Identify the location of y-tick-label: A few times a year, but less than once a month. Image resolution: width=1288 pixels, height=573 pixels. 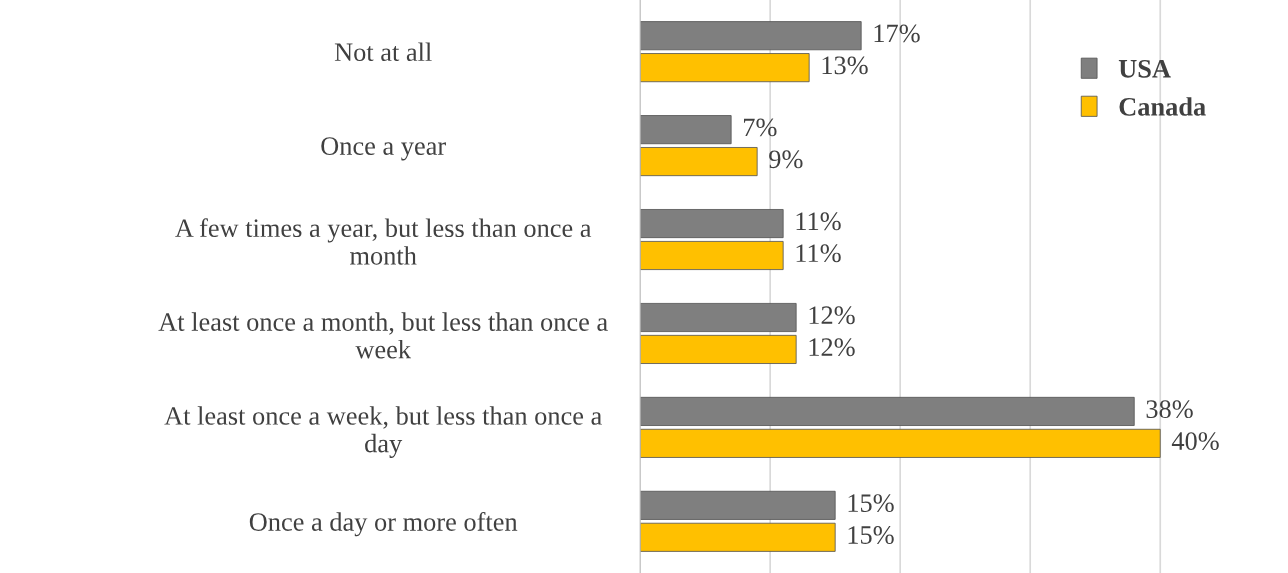
(383, 241).